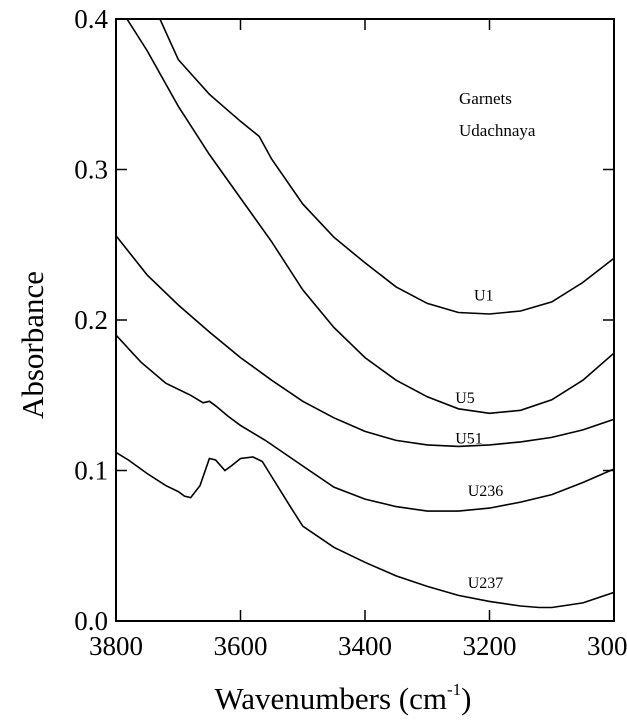 Image resolution: width=627 pixels, height=721 pixels. I want to click on series-labels: U1 U5 U51 U236 U237, so click(479, 439).